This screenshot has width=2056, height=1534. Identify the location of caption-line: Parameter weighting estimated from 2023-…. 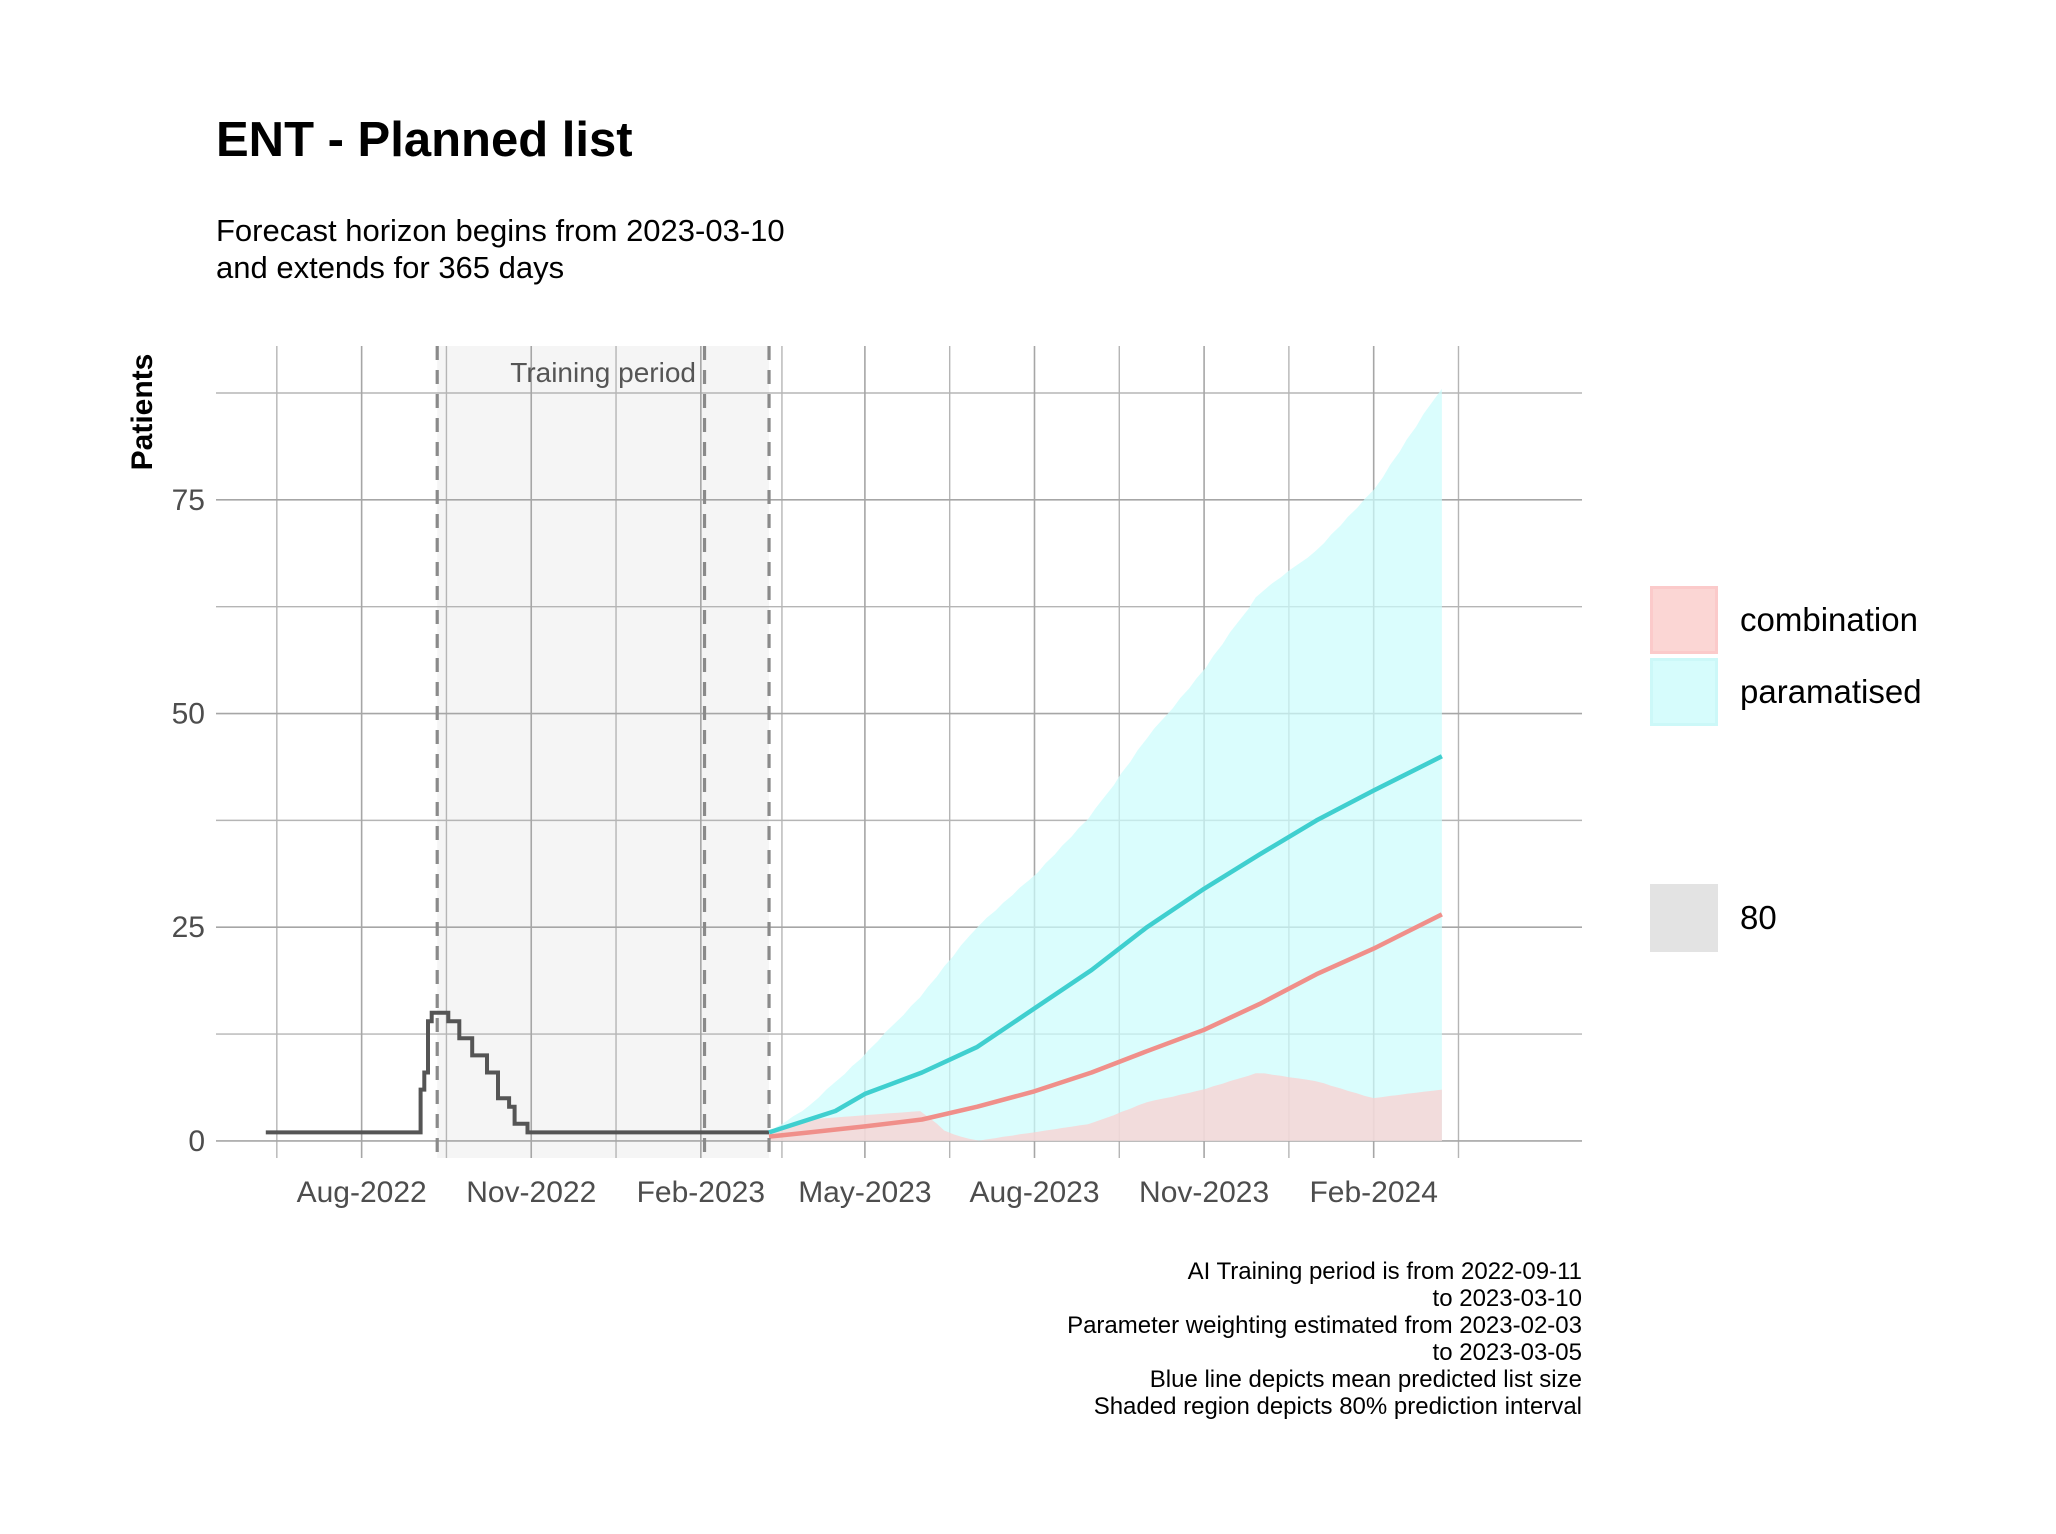
(1324, 1325).